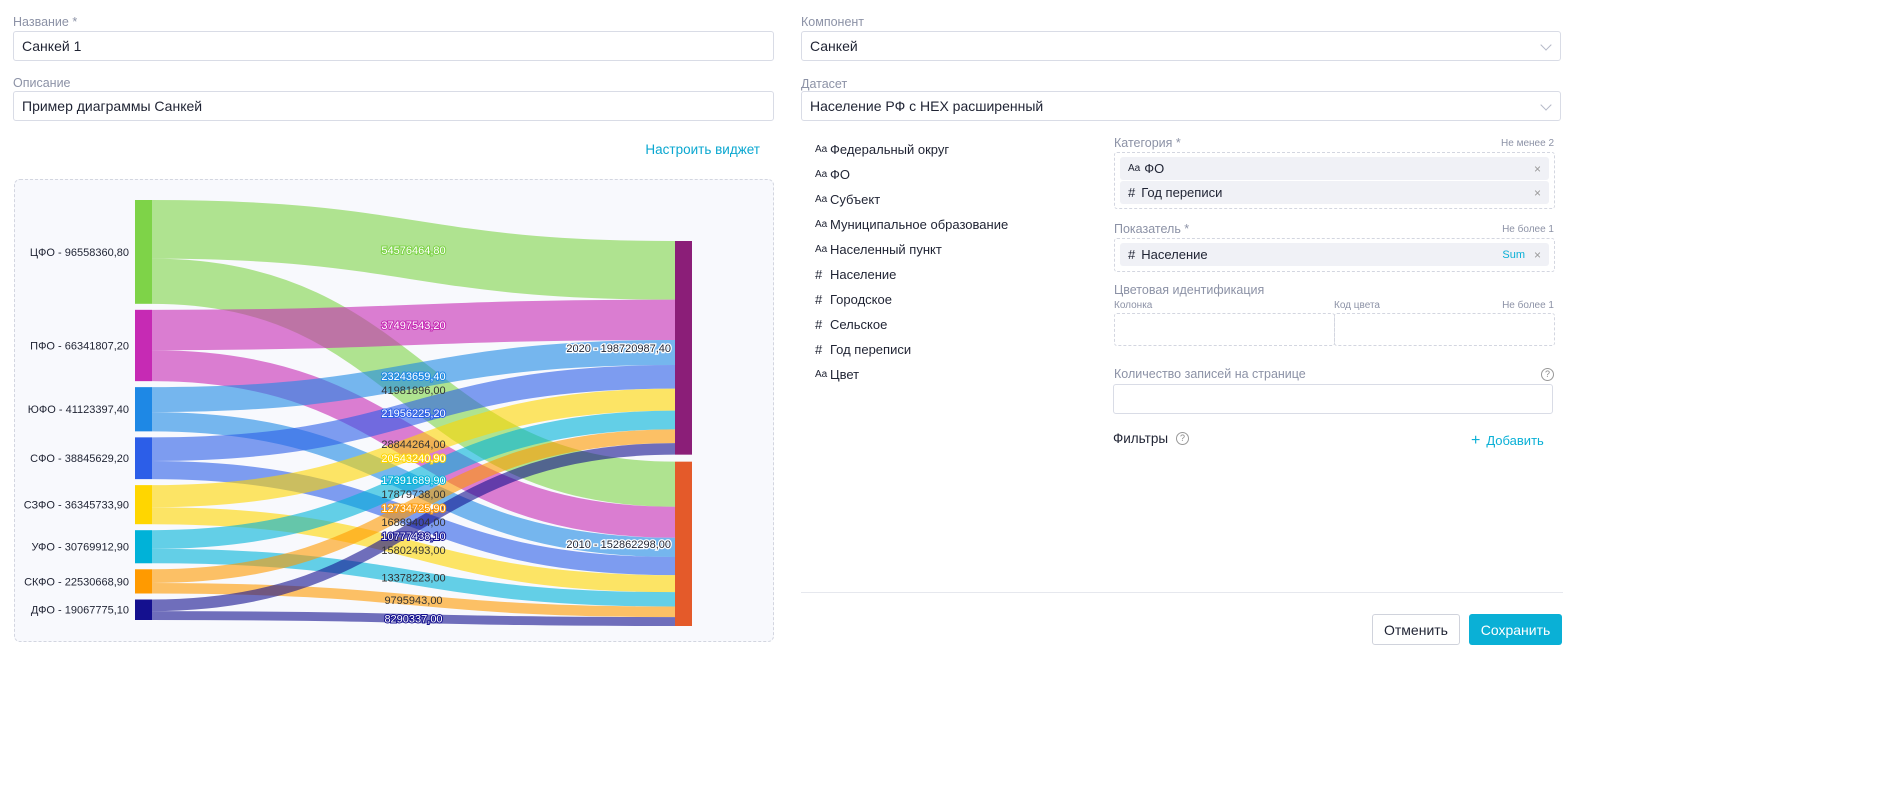 The width and height of the screenshot is (1879, 786). Describe the element at coordinates (1133, 305) in the screenshot. I see `color-column-label: Колонка` at that location.